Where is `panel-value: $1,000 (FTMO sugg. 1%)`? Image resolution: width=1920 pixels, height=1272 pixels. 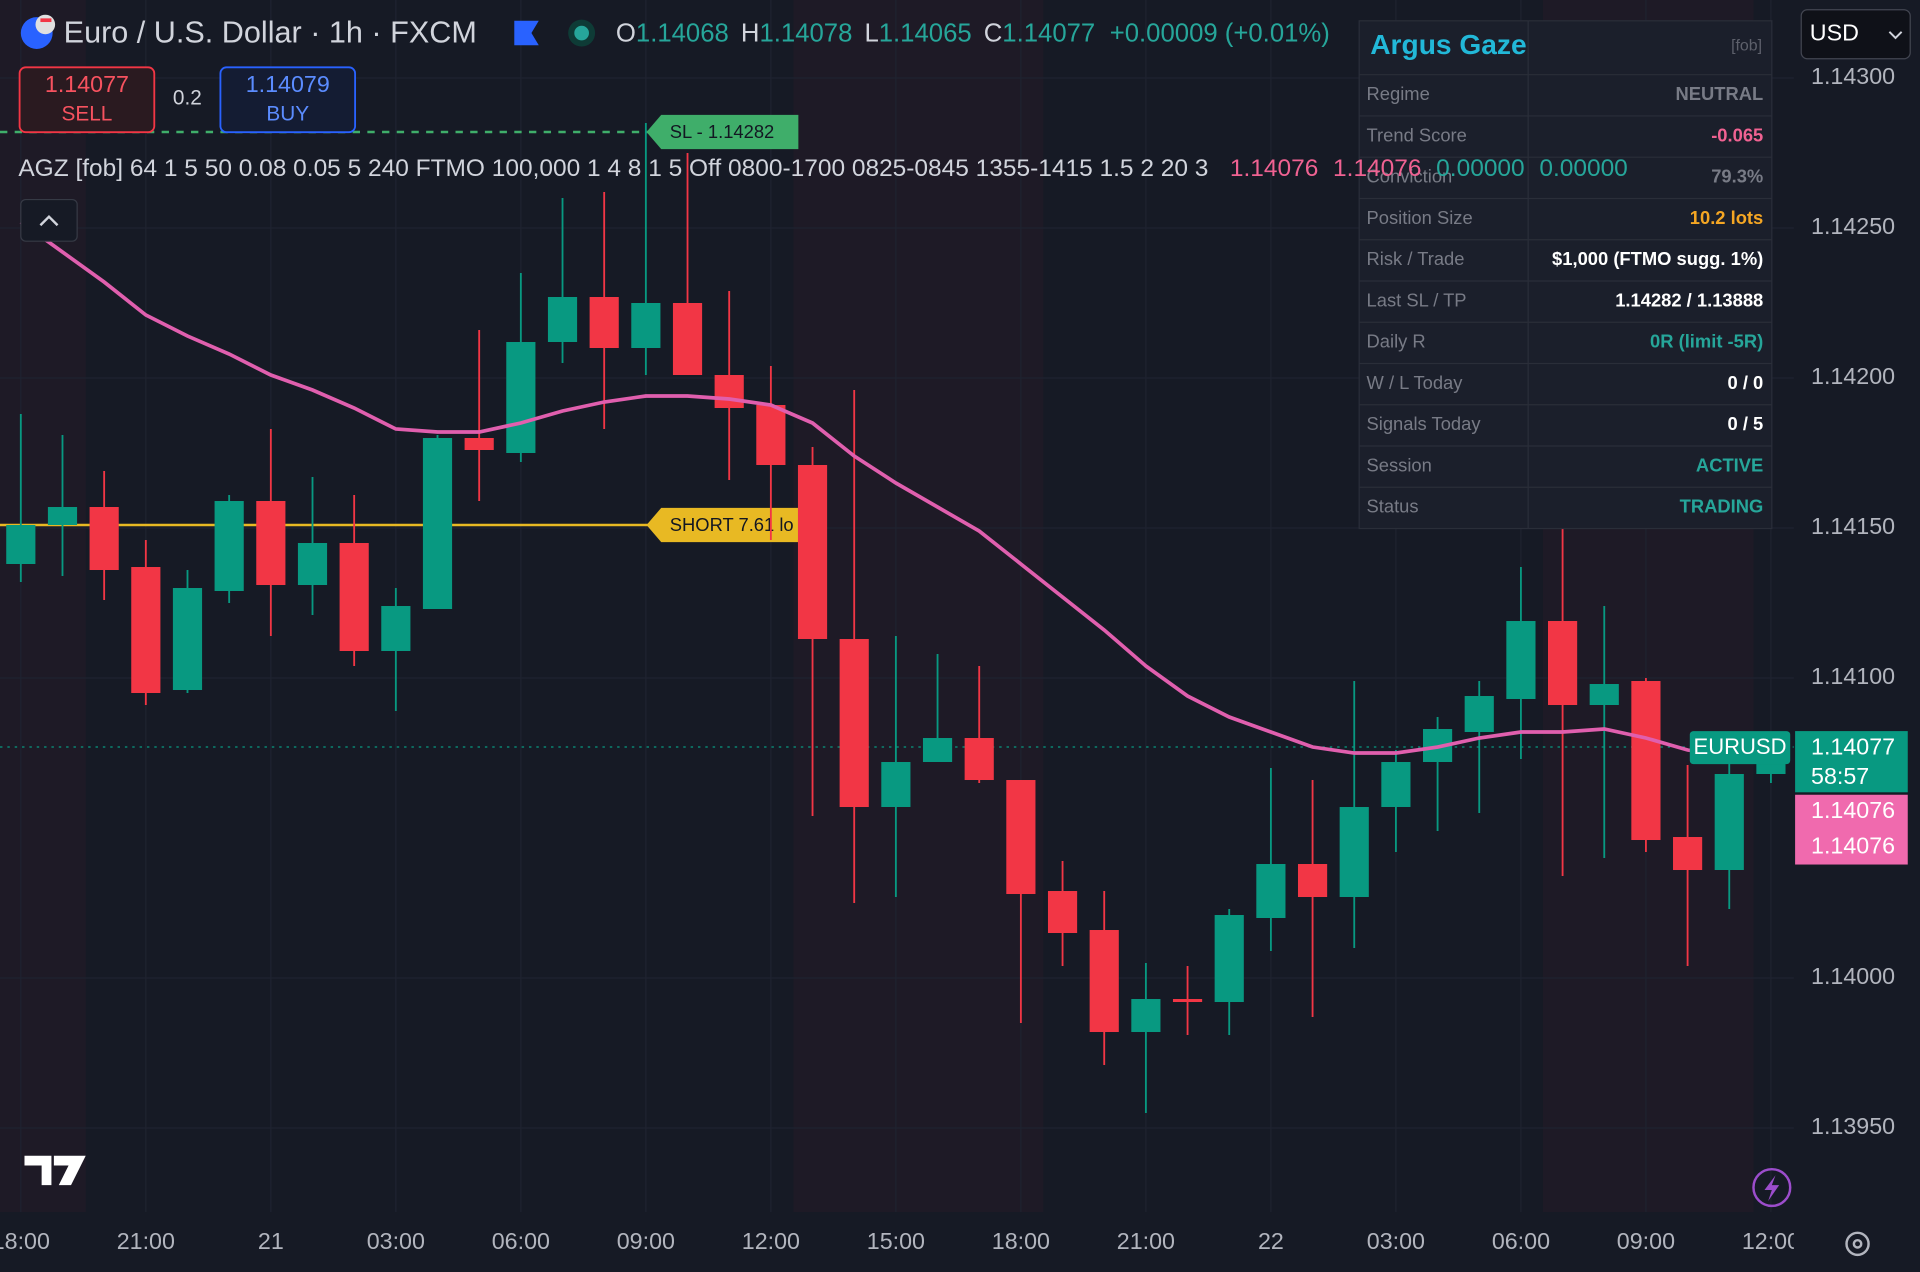 panel-value: $1,000 (FTMO sugg. 1%) is located at coordinates (1657, 258).